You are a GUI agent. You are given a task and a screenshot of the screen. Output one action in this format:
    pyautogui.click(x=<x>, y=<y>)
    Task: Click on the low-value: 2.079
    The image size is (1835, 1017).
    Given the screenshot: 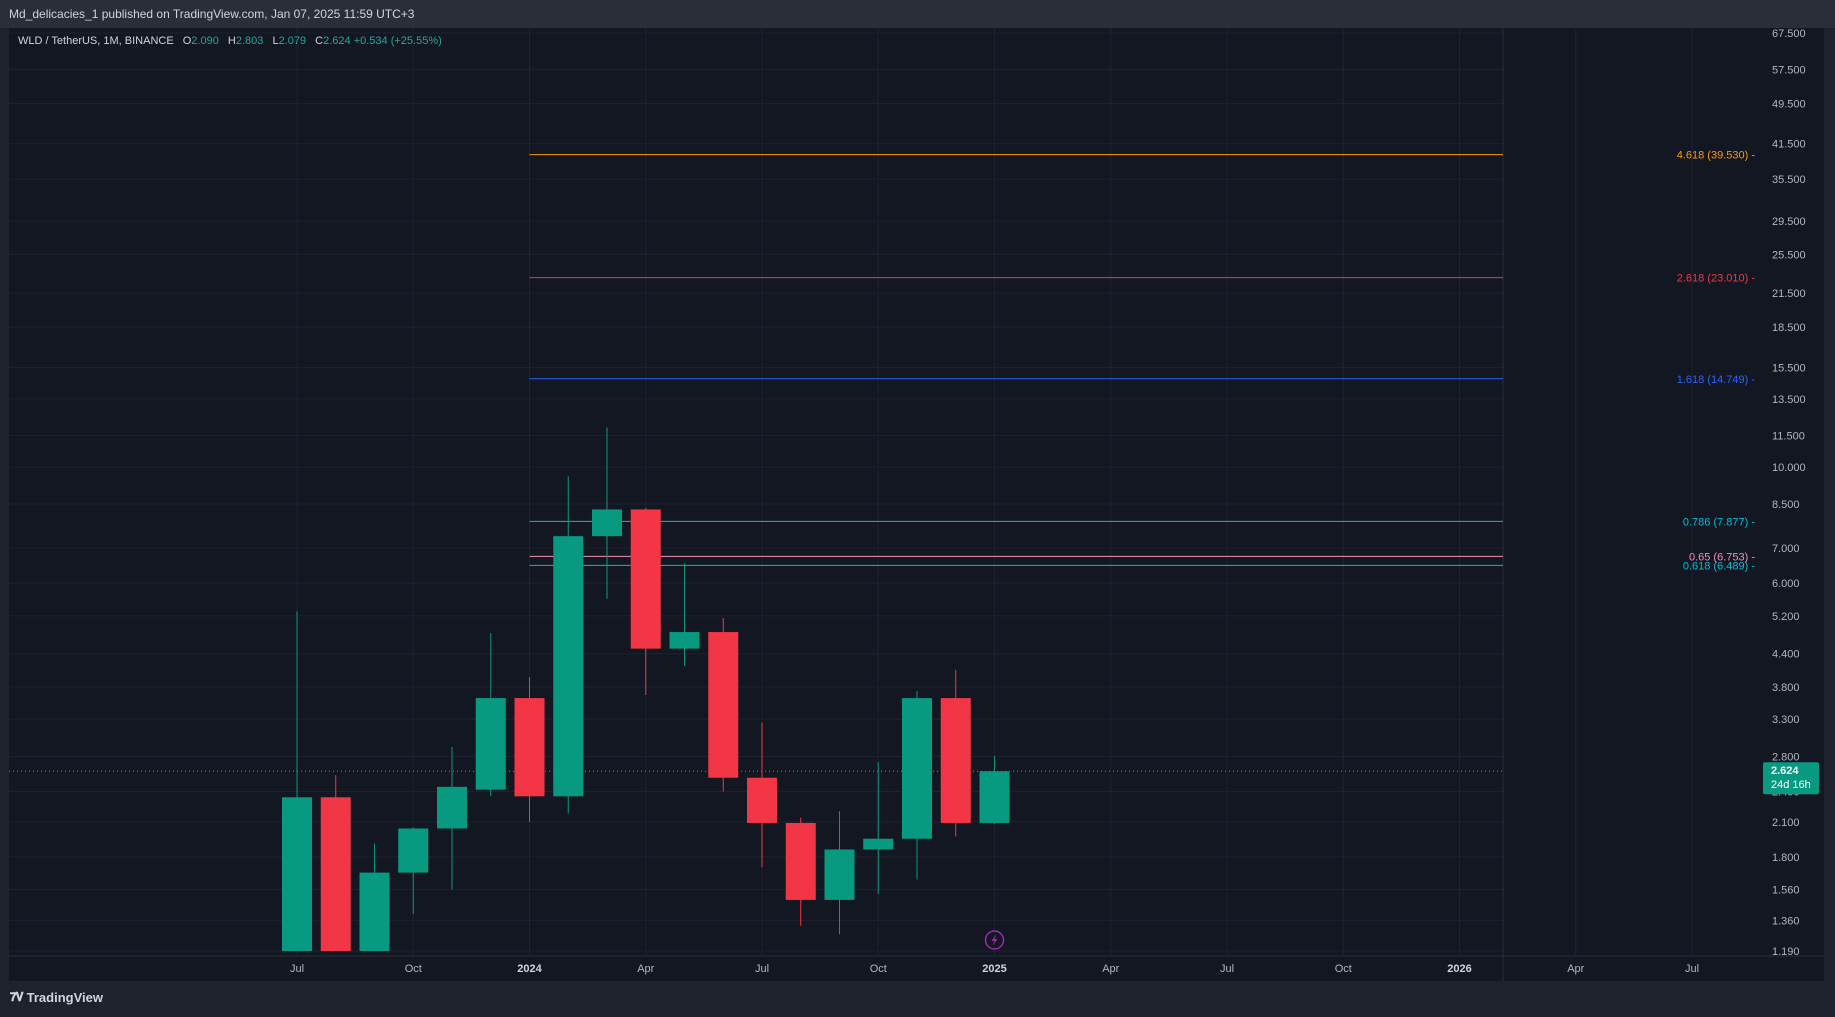 What is the action you would take?
    pyautogui.click(x=292, y=41)
    